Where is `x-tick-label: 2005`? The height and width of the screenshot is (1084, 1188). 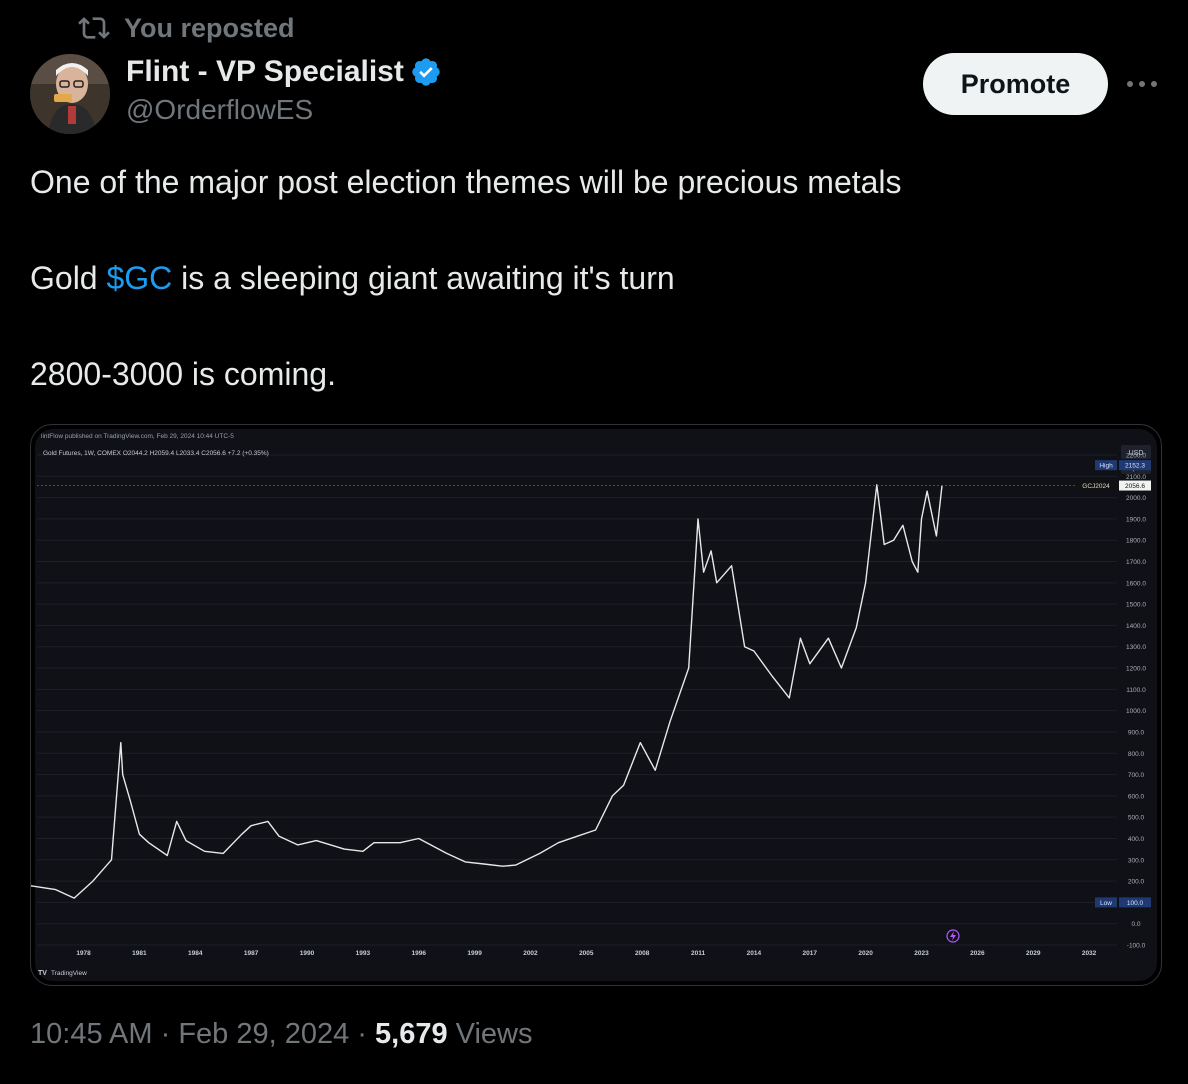
x-tick-label: 2005 is located at coordinates (586, 953).